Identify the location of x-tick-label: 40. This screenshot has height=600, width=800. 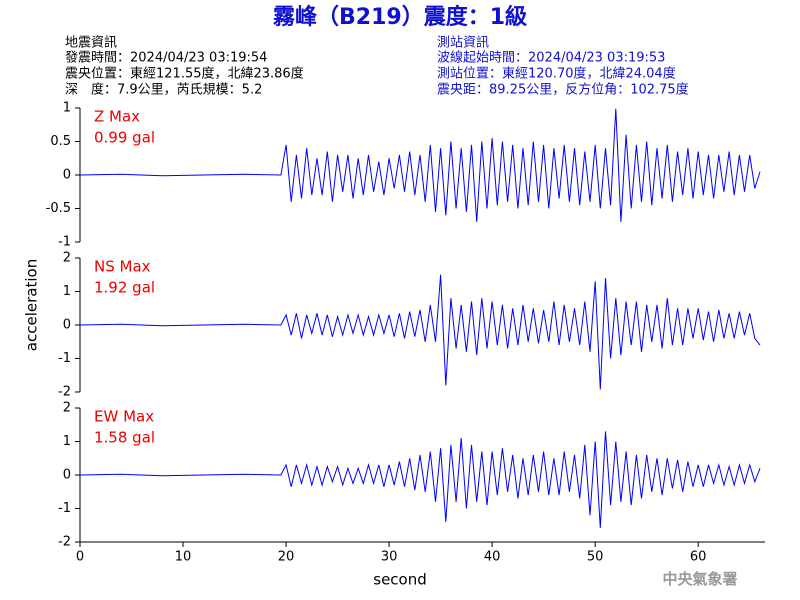
(492, 557).